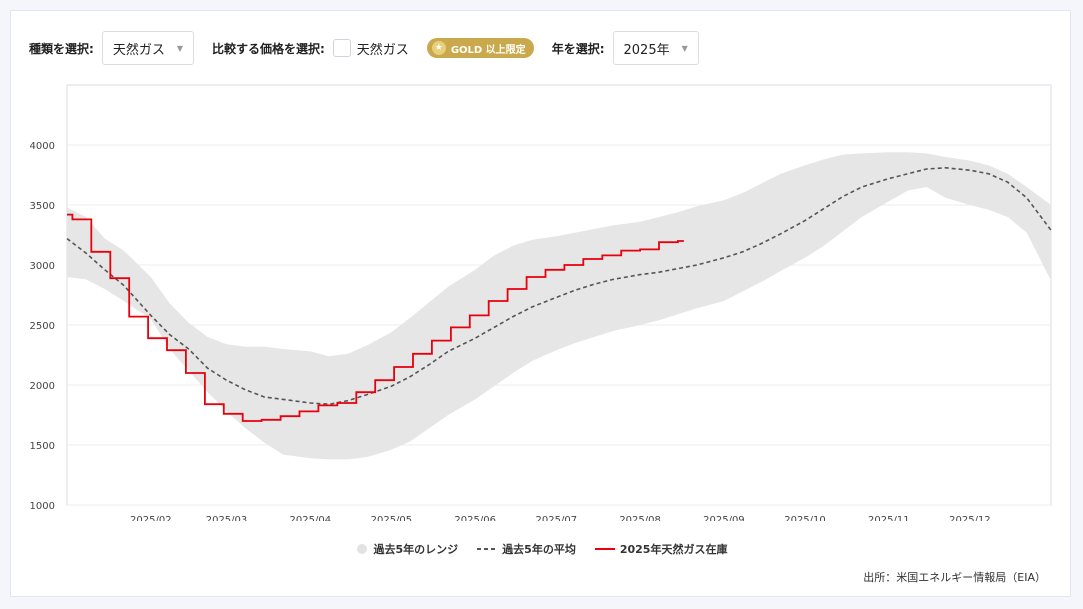 This screenshot has height=609, width=1083. I want to click on x-tick-label: 2025/03, so click(227, 518).